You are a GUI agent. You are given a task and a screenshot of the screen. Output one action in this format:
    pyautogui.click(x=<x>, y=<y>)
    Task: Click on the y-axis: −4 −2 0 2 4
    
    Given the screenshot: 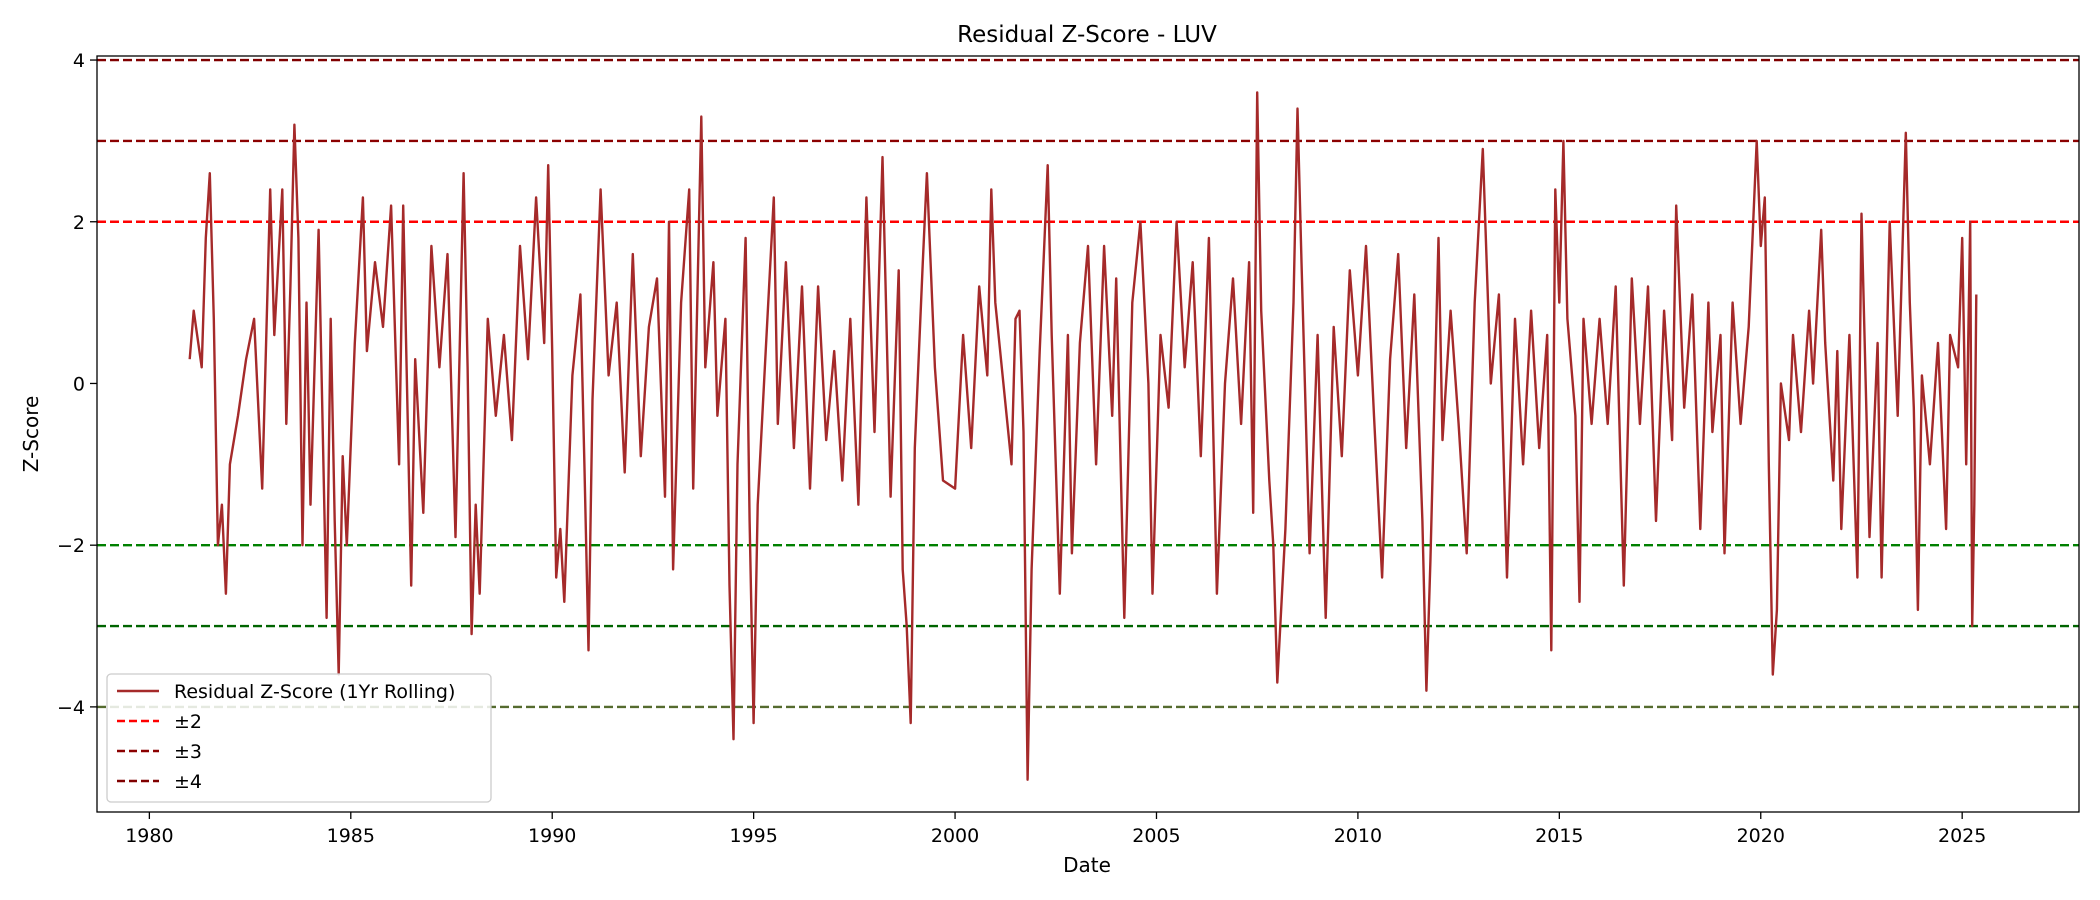 What is the action you would take?
    pyautogui.click(x=77, y=384)
    